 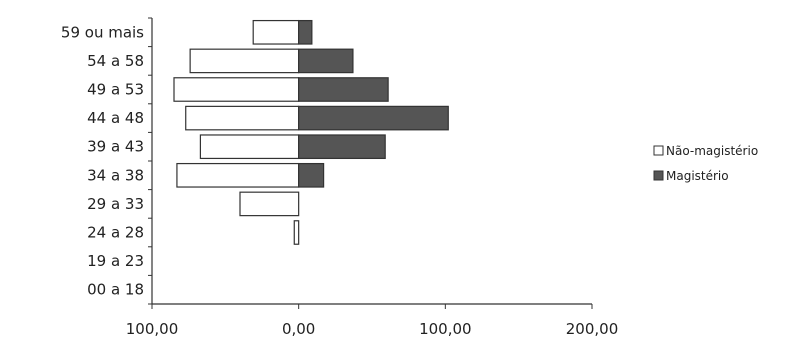 I want to click on y-tick-label: 34 a 38, so click(x=115, y=175).